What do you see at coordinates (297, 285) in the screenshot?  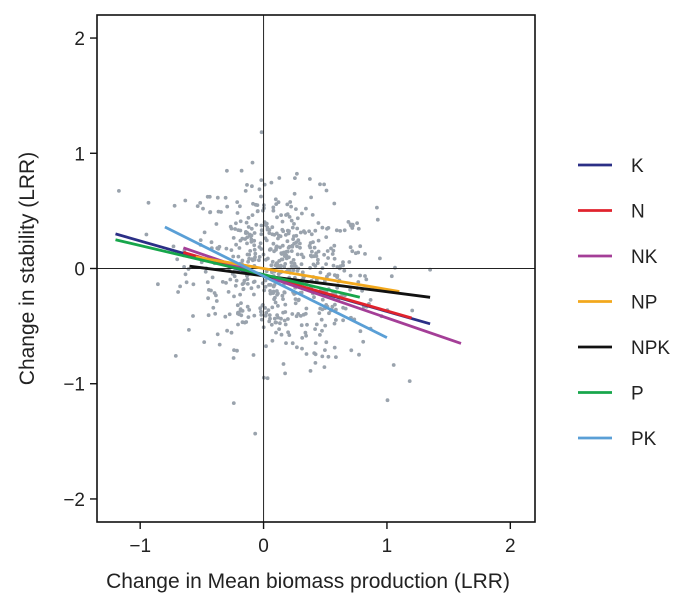 I see `fit-line-n` at bounding box center [297, 285].